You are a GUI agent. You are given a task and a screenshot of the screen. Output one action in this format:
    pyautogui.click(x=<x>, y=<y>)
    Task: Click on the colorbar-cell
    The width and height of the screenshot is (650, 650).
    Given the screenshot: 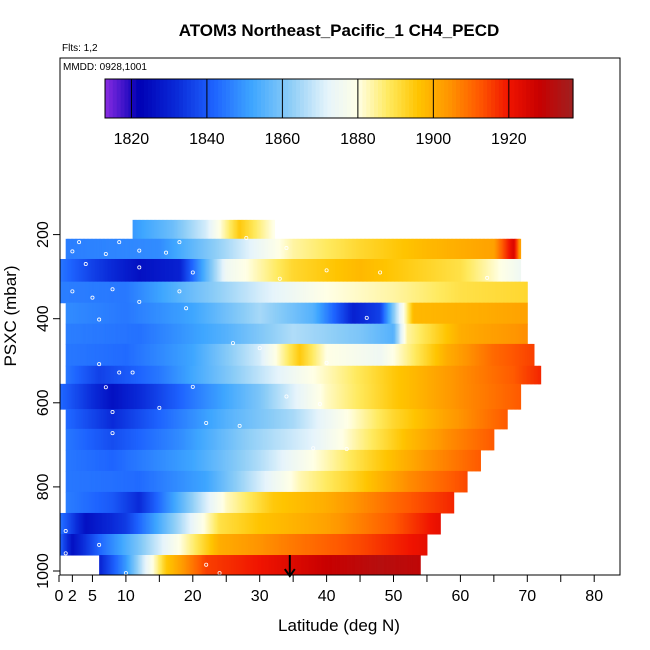 What is the action you would take?
    pyautogui.click(x=302, y=98)
    